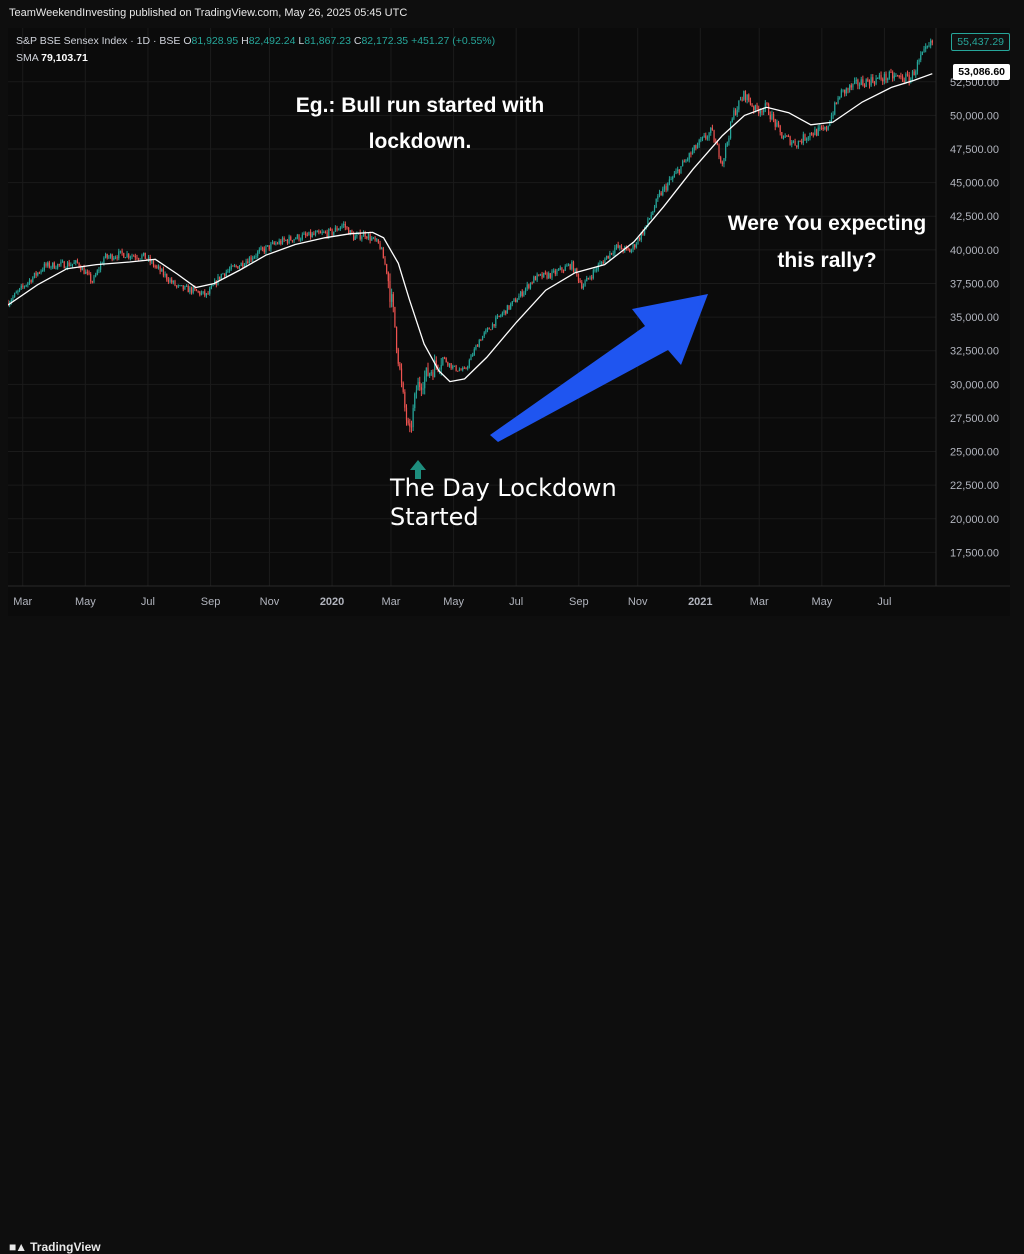  I want to click on tradingview-logo: ■▲ TradingView, so click(55, 1247).